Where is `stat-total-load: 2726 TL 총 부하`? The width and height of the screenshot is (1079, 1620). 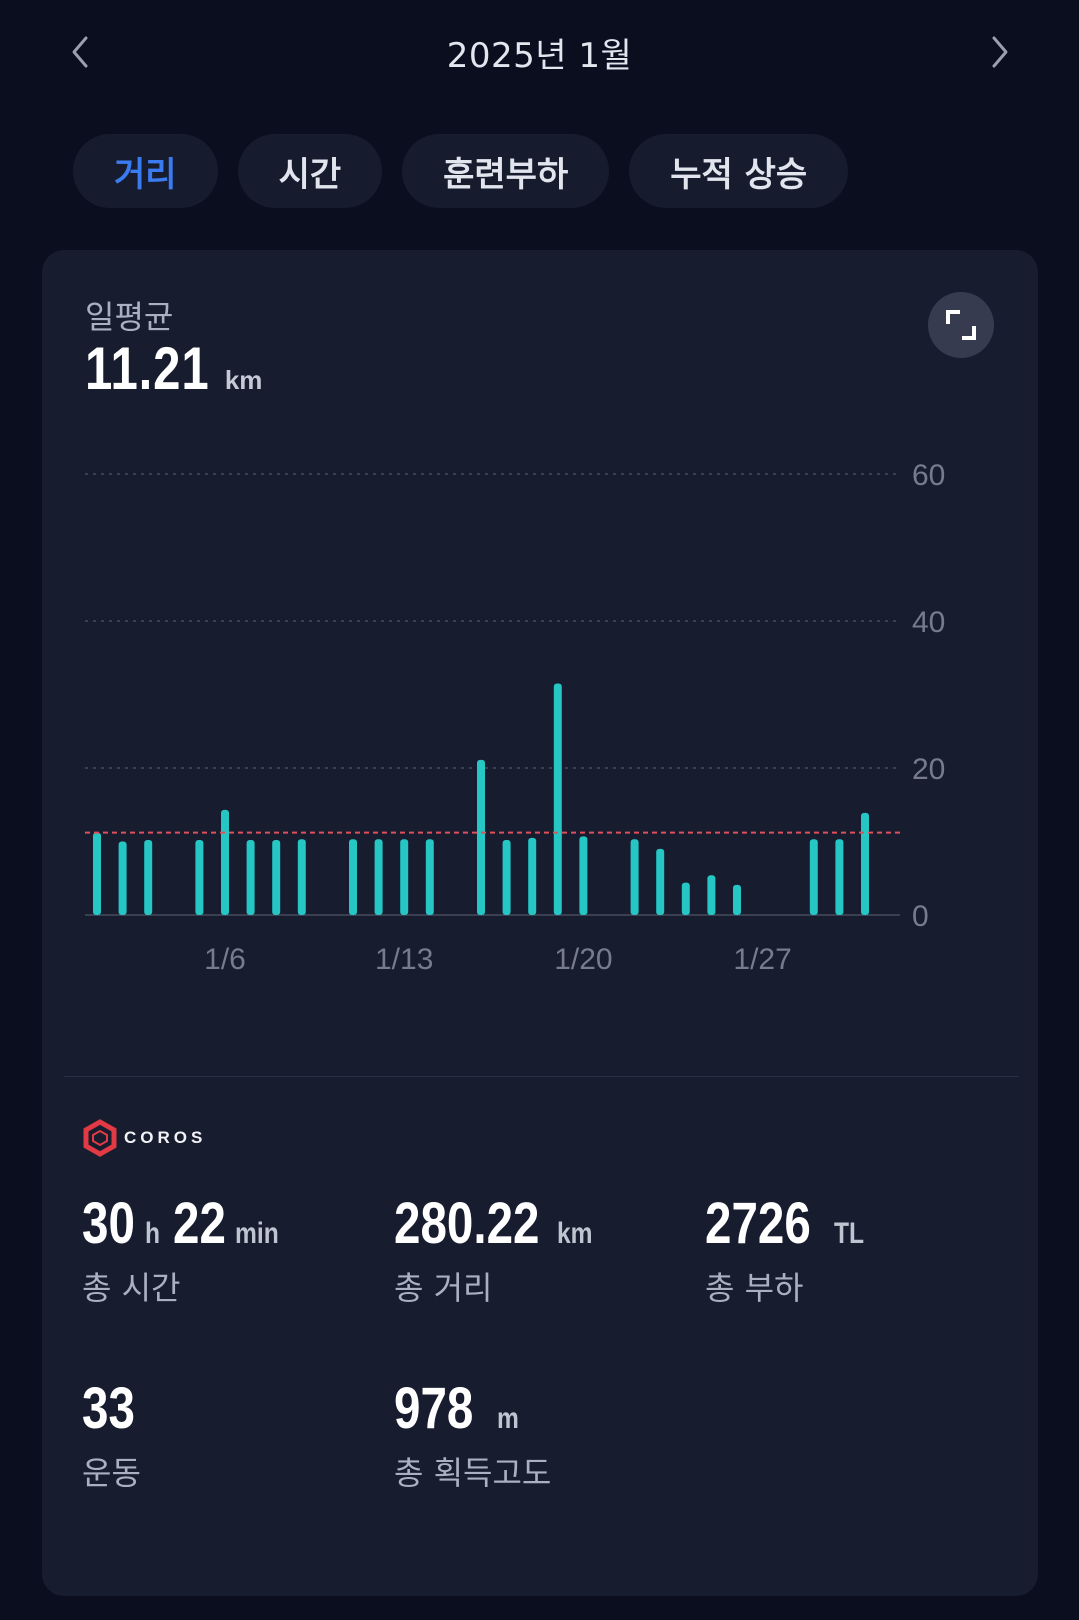 stat-total-load: 2726 TL 총 부하 is located at coordinates (788, 1249).